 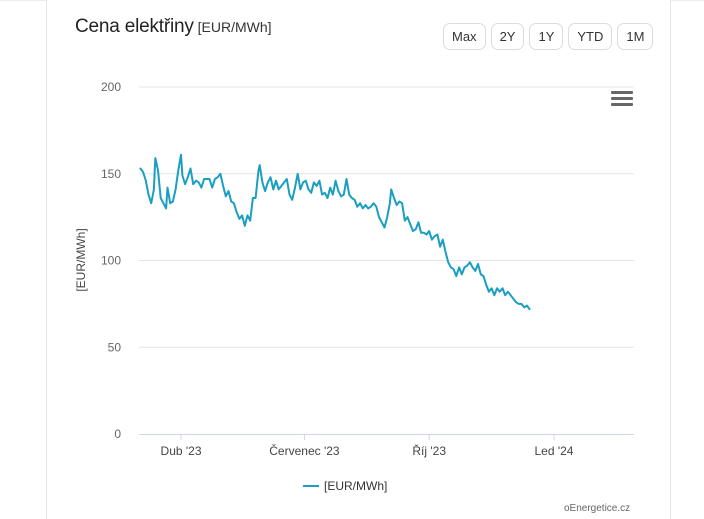 What do you see at coordinates (46, 259) in the screenshot?
I see `card-left-border` at bounding box center [46, 259].